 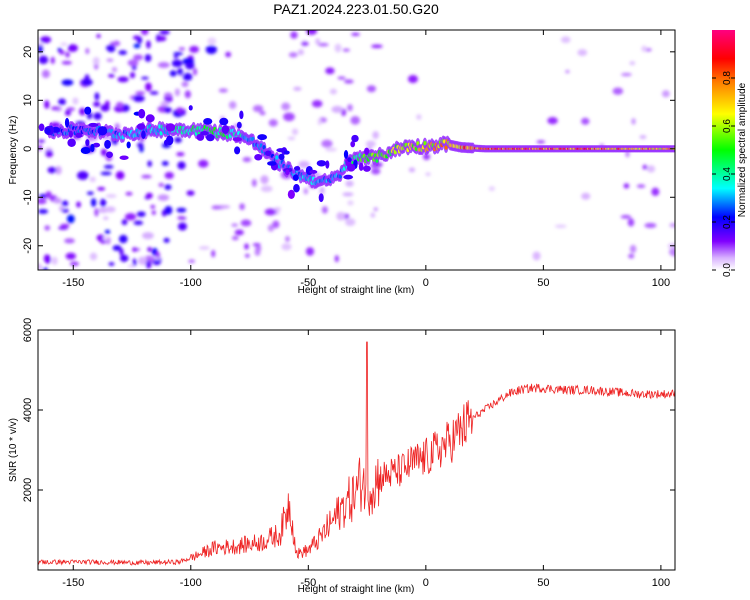 I want to click on spectrogram-ridge-core, so click(x=446, y=147).